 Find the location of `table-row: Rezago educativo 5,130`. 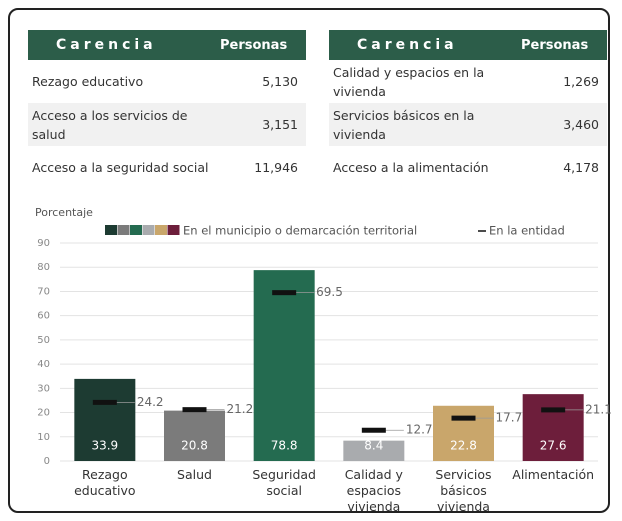

table-row: Rezago educativo 5,130 is located at coordinates (167, 81).